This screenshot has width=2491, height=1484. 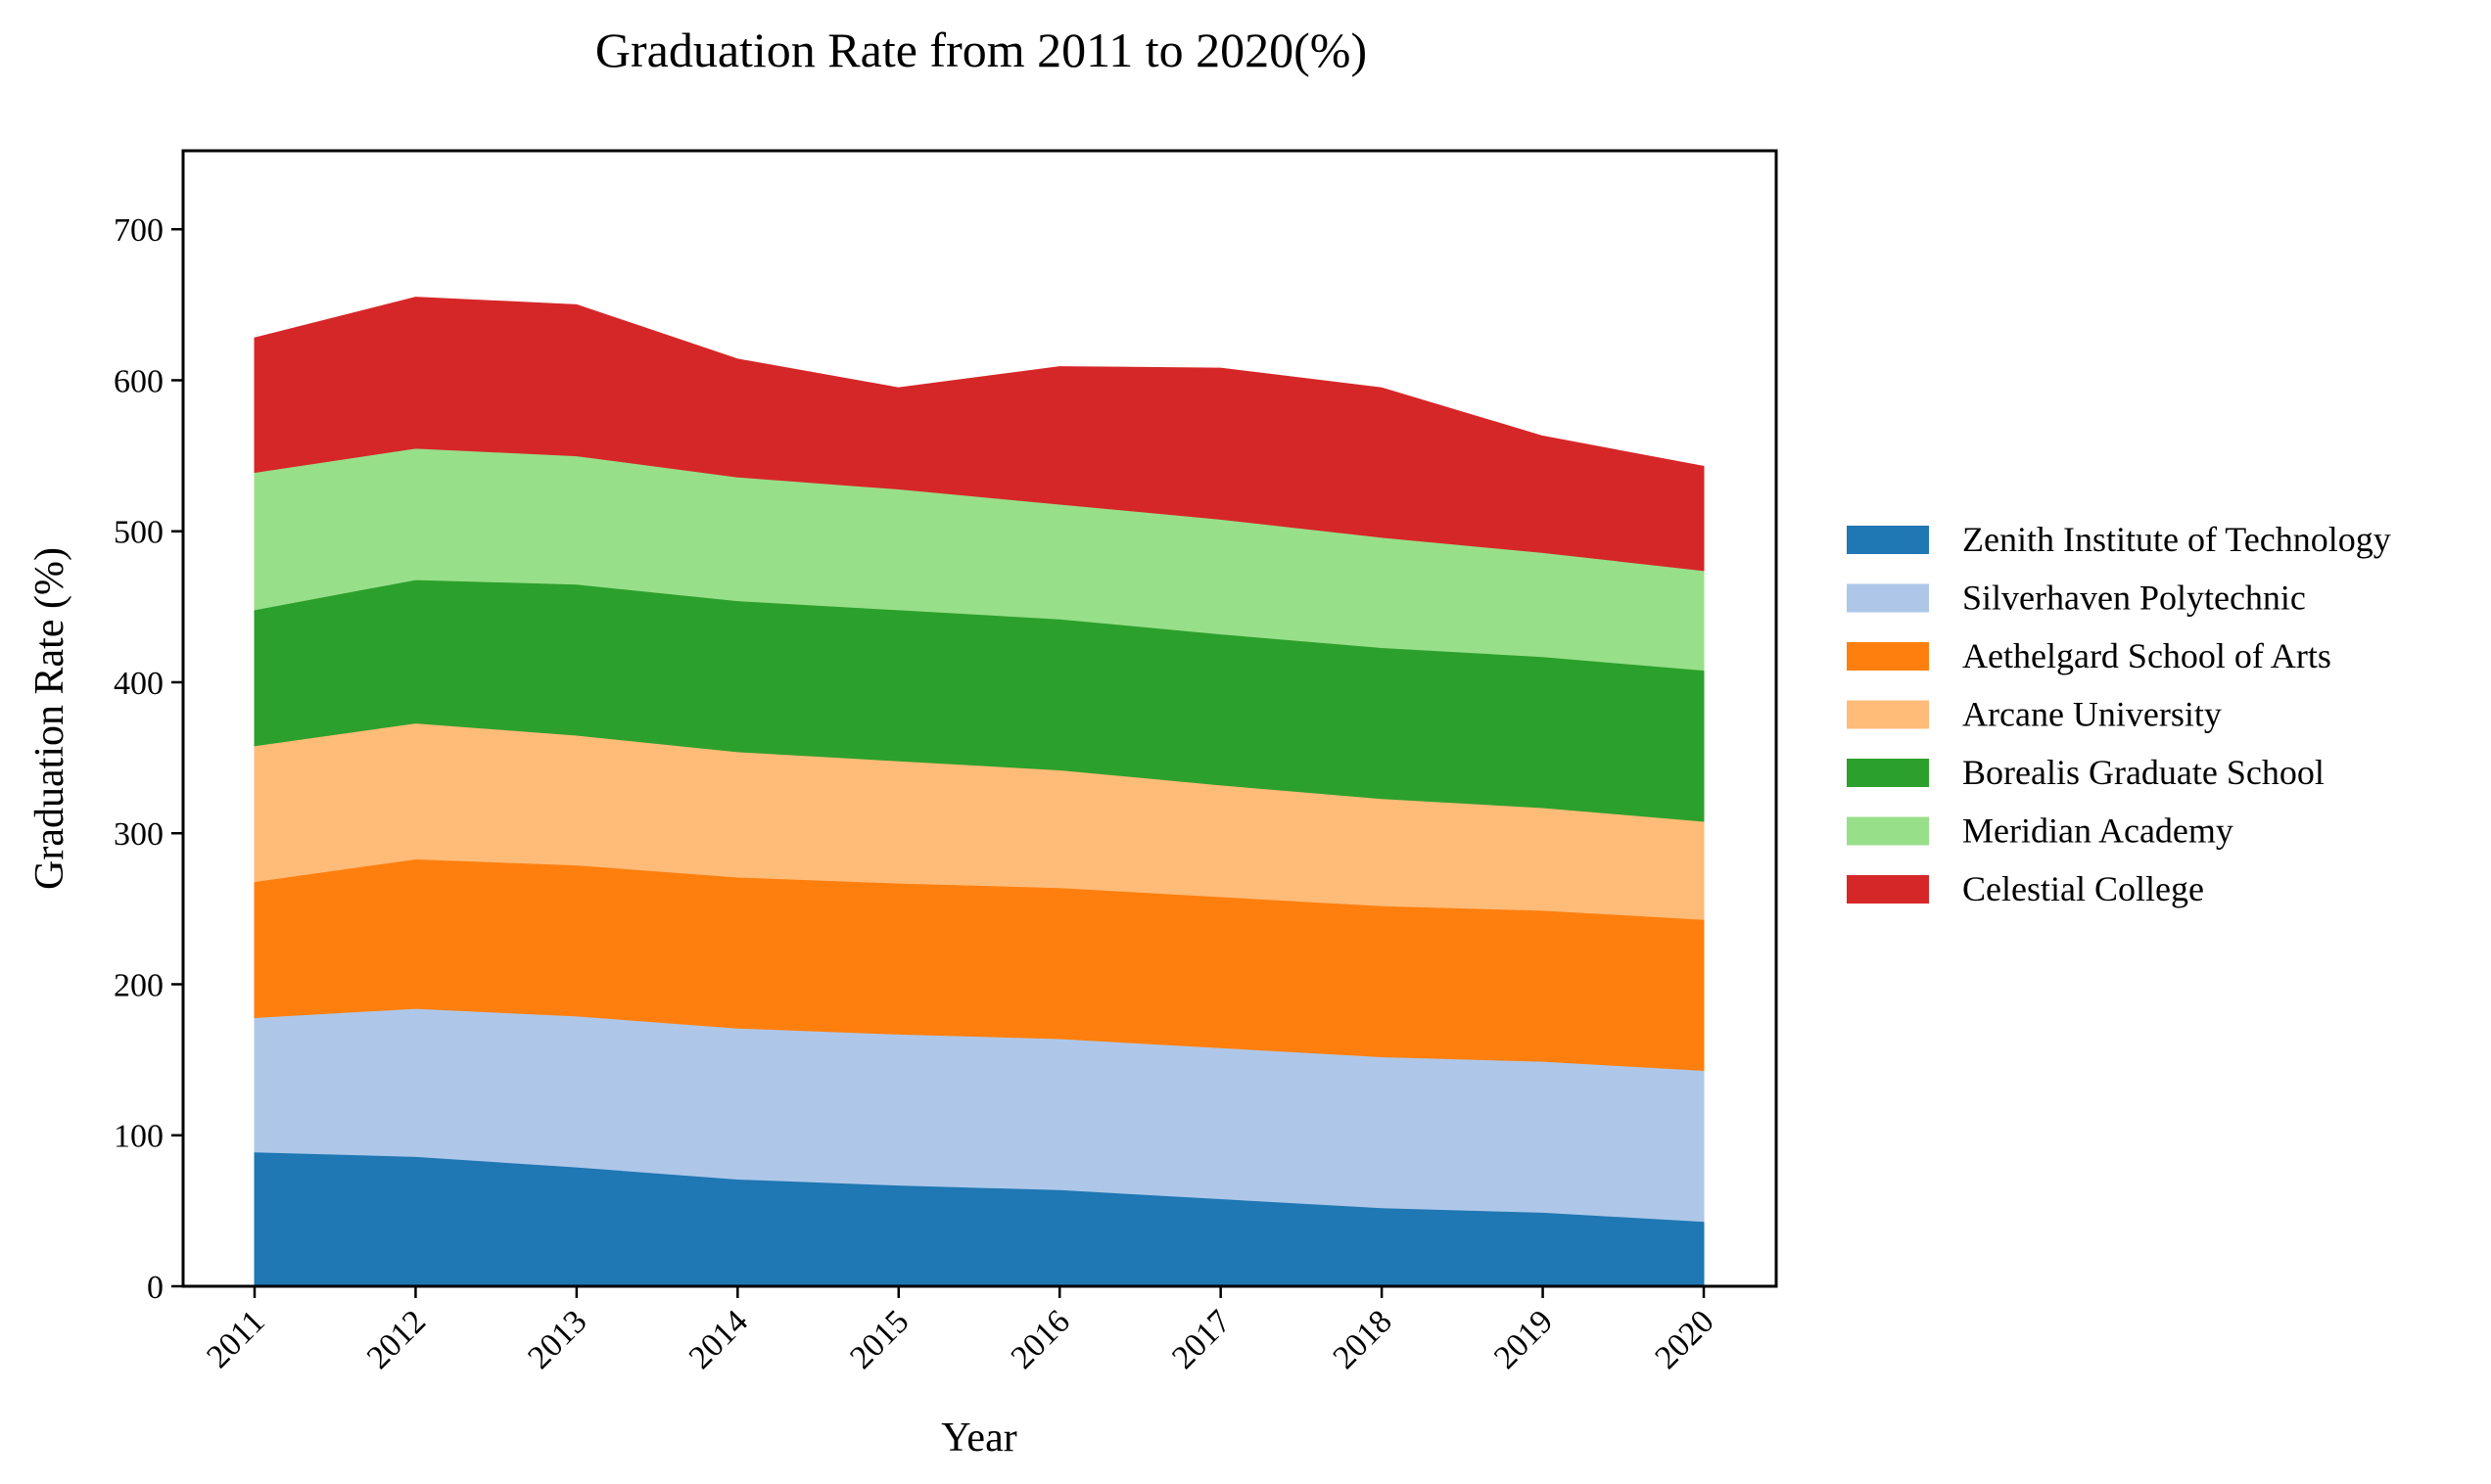 What do you see at coordinates (2143, 772) in the screenshot?
I see `legend-label-4: Borealis Graduate School` at bounding box center [2143, 772].